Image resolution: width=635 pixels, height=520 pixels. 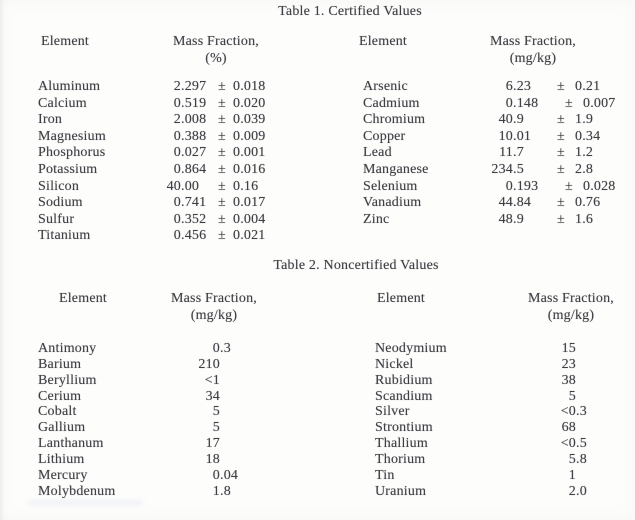 I want to click on table-row: Thorium 5.8, so click(x=495, y=460).